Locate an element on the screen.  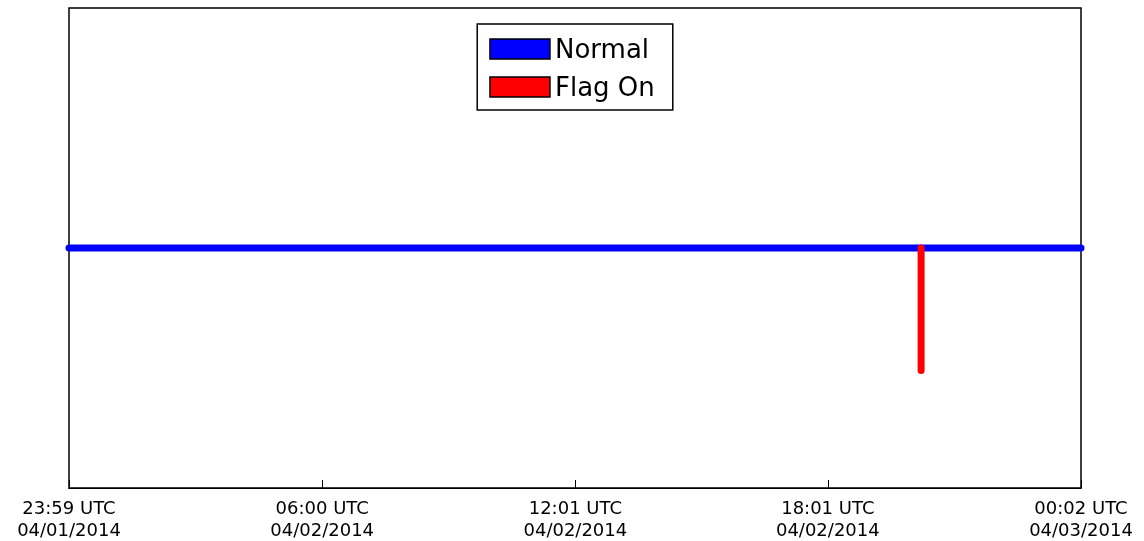
legend-label: Normal is located at coordinates (602, 49).